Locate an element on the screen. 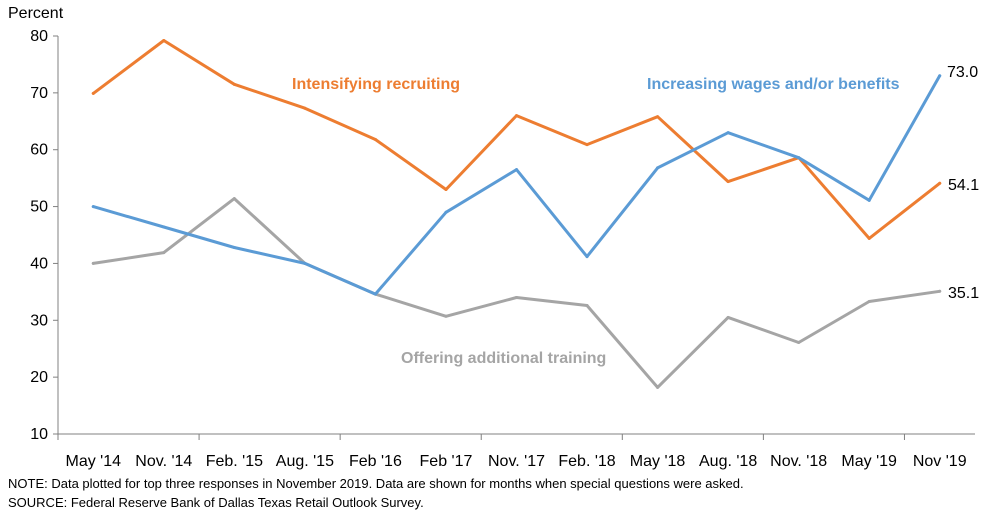 This screenshot has width=997, height=526. x-tick-label: May '18 is located at coordinates (658, 461).